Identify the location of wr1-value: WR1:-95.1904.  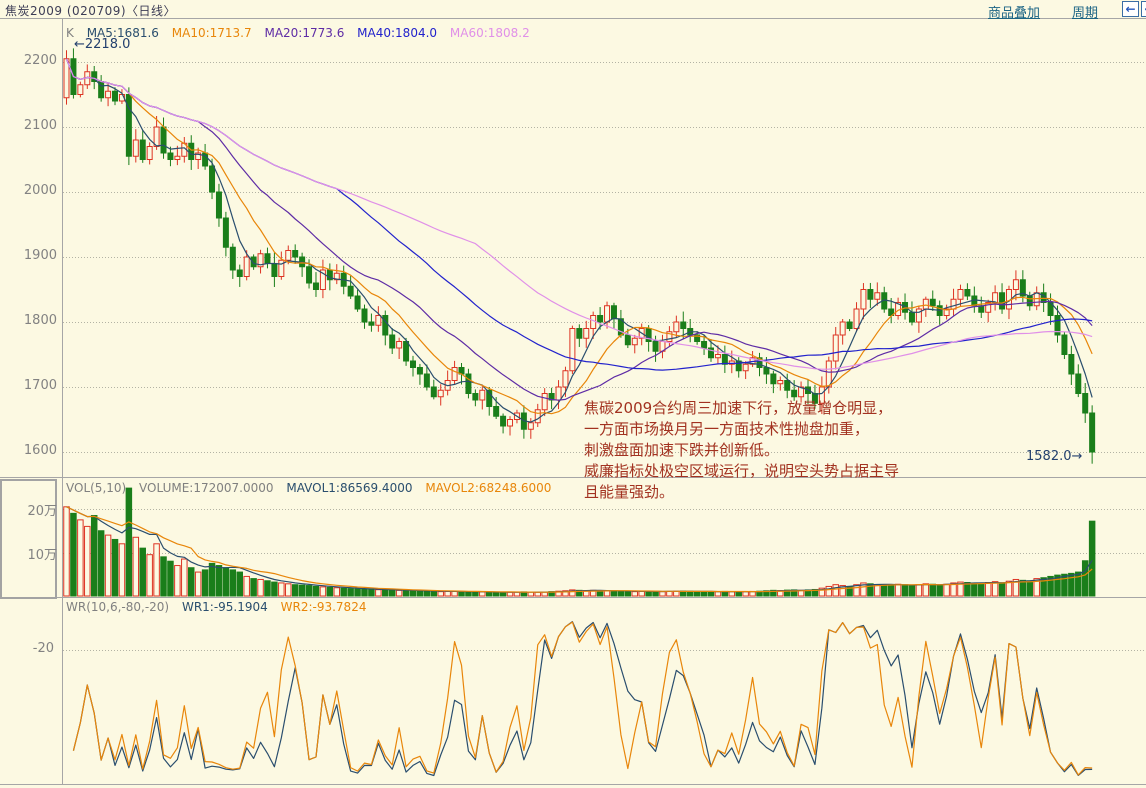
(224, 607).